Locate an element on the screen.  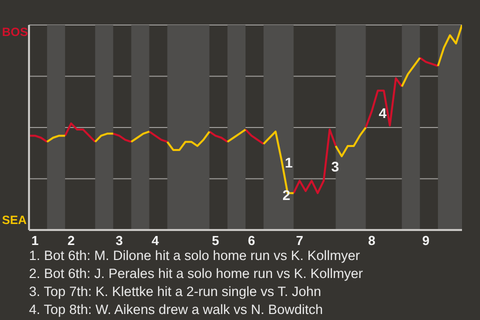
text: 4. Top 8th: W. Aikens drew a walk vs N. Bowditch is located at coordinates (176, 310).